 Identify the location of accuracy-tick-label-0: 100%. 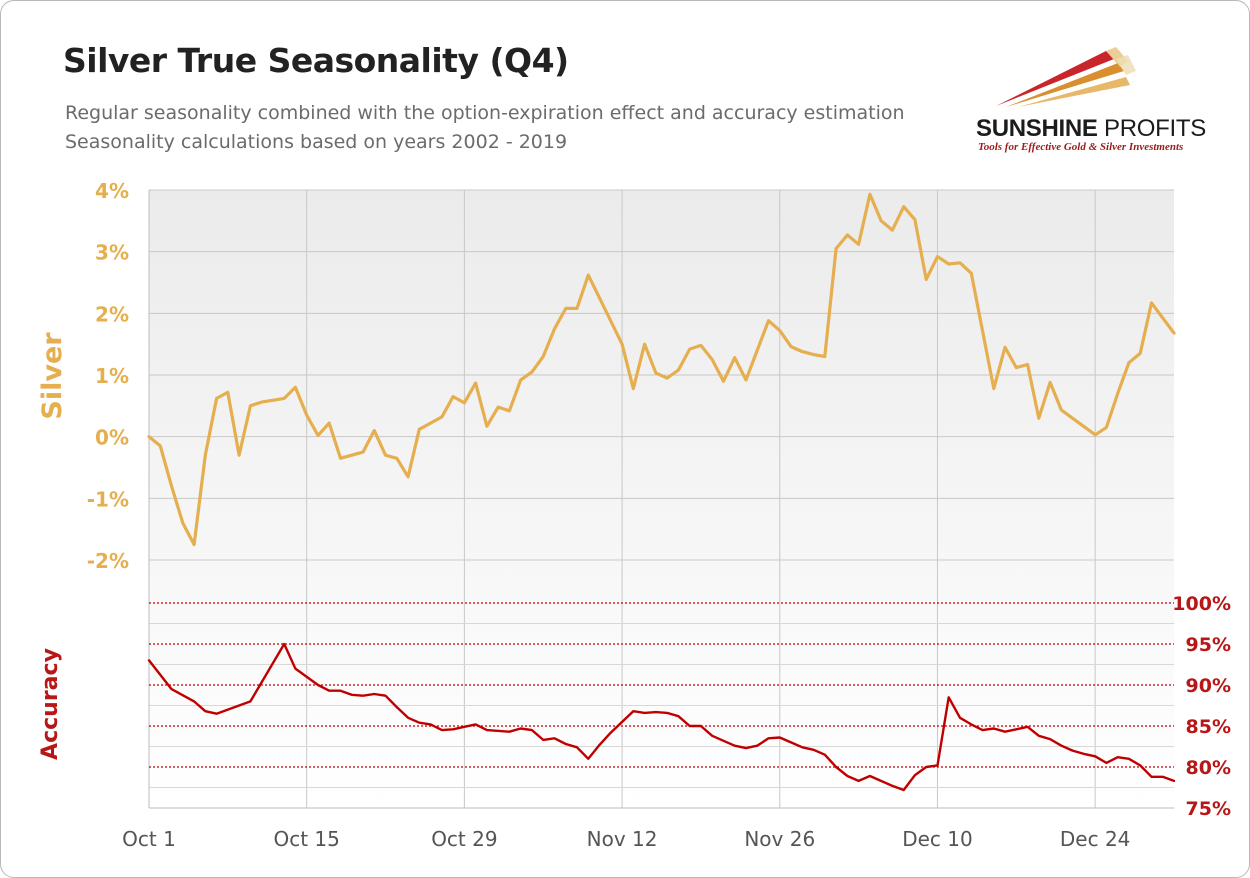
(1201, 604).